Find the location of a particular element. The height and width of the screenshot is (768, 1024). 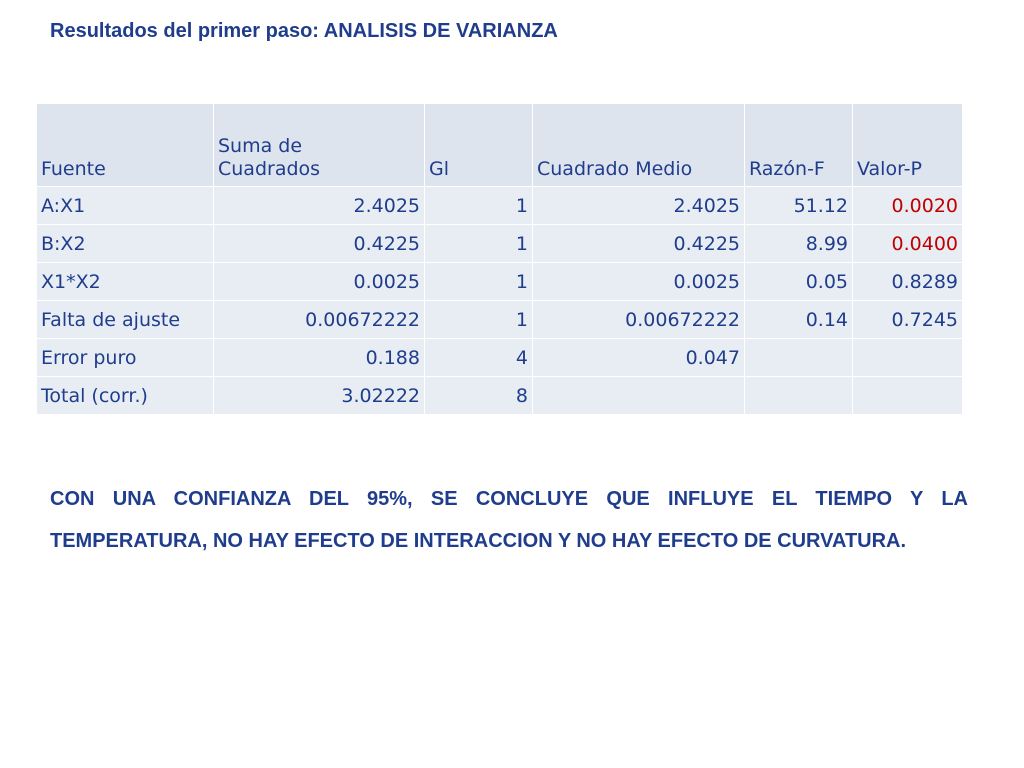

row-source: A:X1 is located at coordinates (125, 205).